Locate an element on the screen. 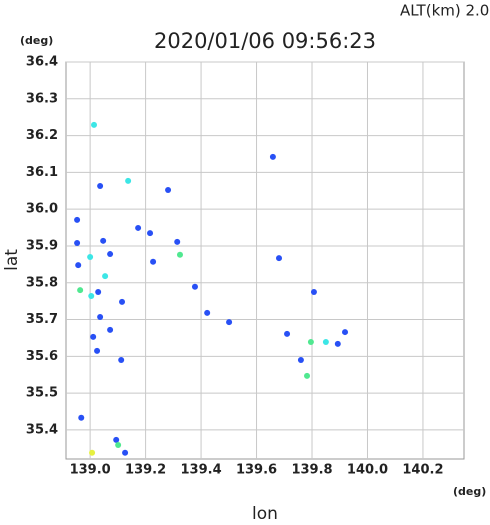  x-tick-label: 139.0 is located at coordinates (90, 470).